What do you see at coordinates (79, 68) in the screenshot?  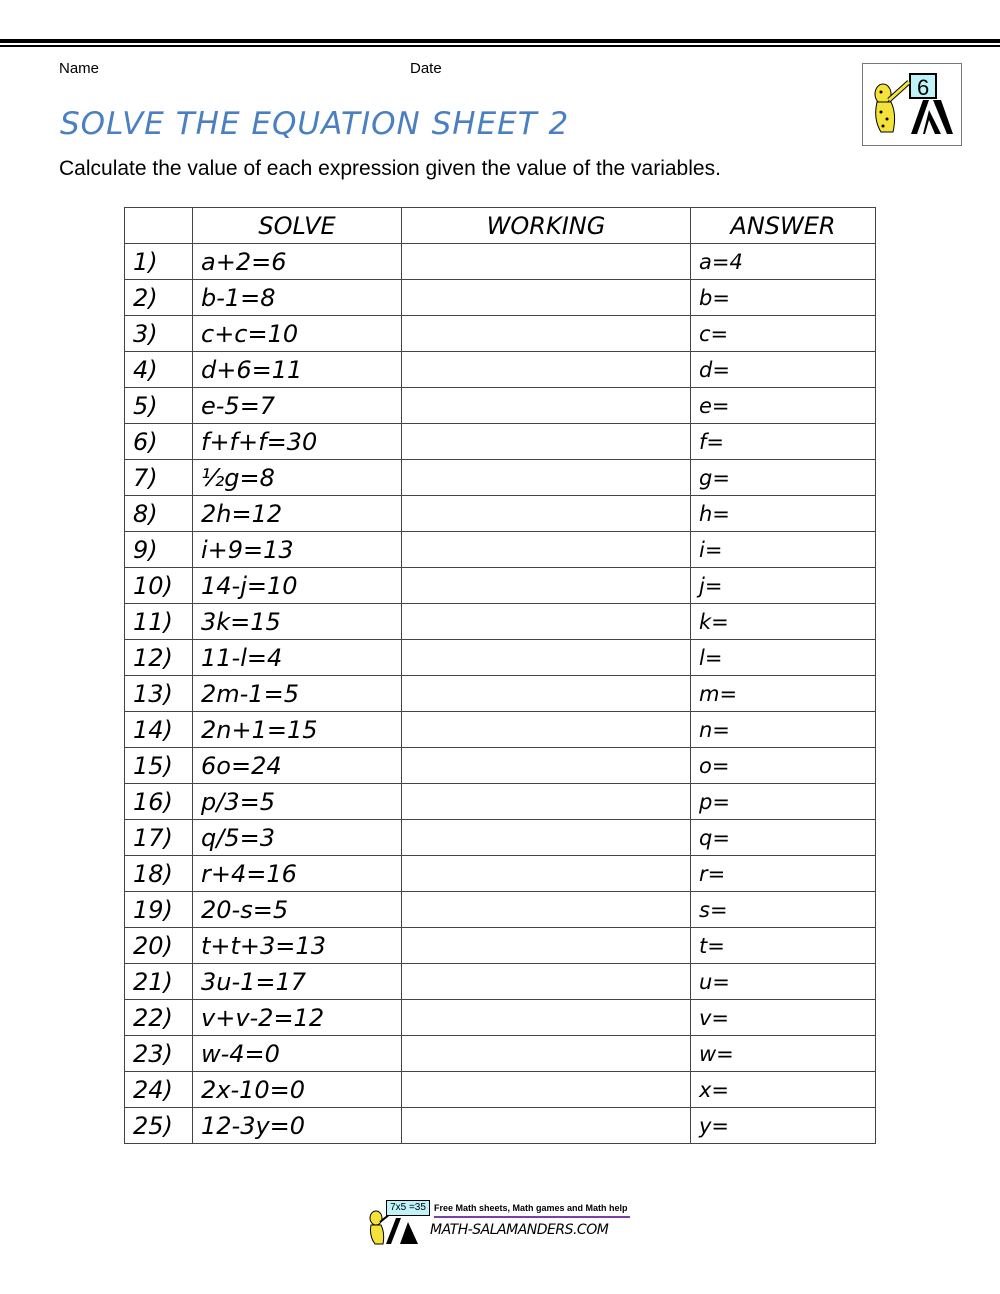 I see `name-label: Name` at bounding box center [79, 68].